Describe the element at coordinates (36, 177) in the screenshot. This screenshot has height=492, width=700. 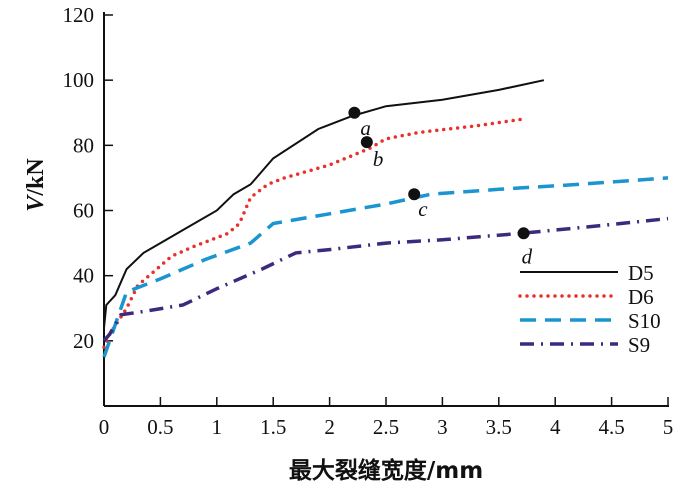
I see `y-axis-label-unit: /kN` at that location.